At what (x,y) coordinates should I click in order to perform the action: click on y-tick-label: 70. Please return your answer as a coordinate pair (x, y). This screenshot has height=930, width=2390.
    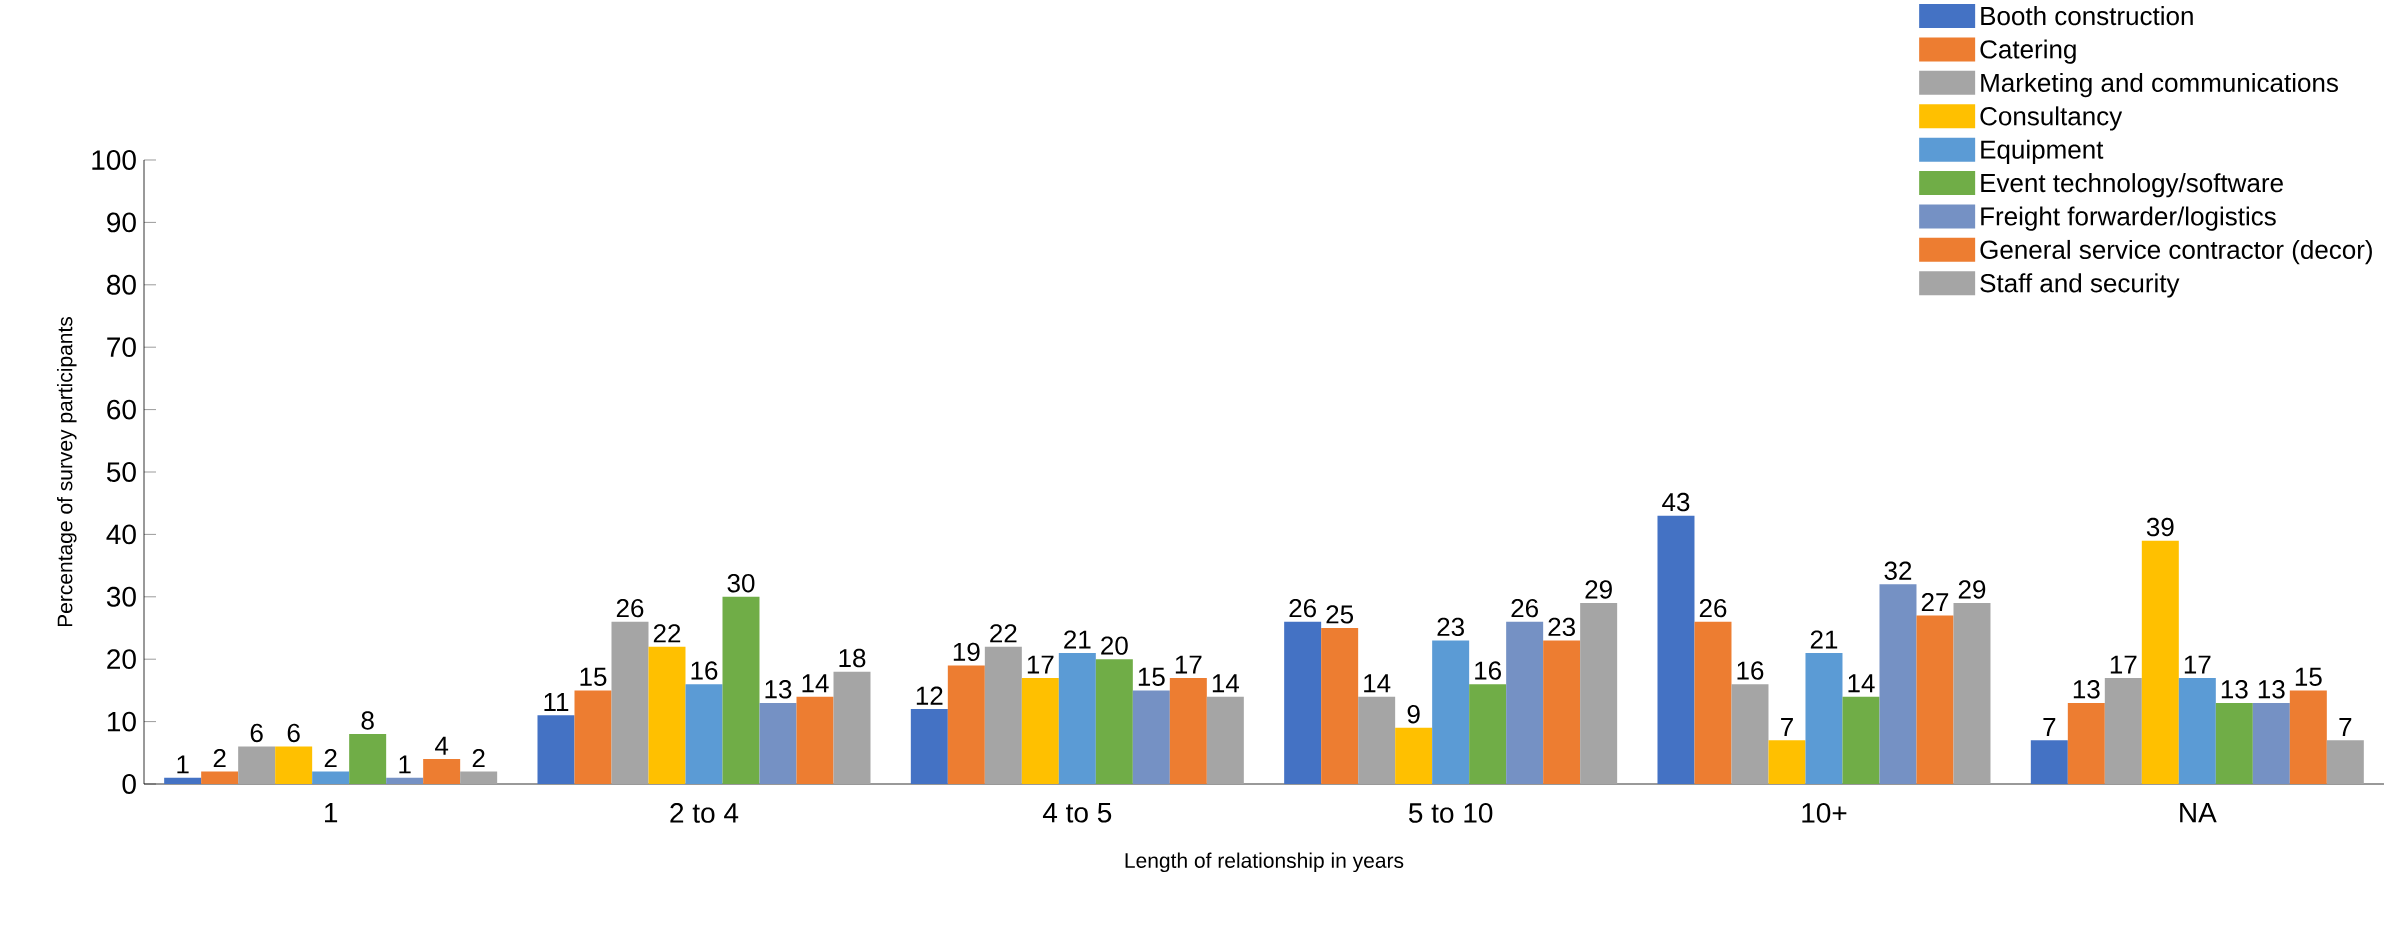
    Looking at the image, I should click on (121, 347).